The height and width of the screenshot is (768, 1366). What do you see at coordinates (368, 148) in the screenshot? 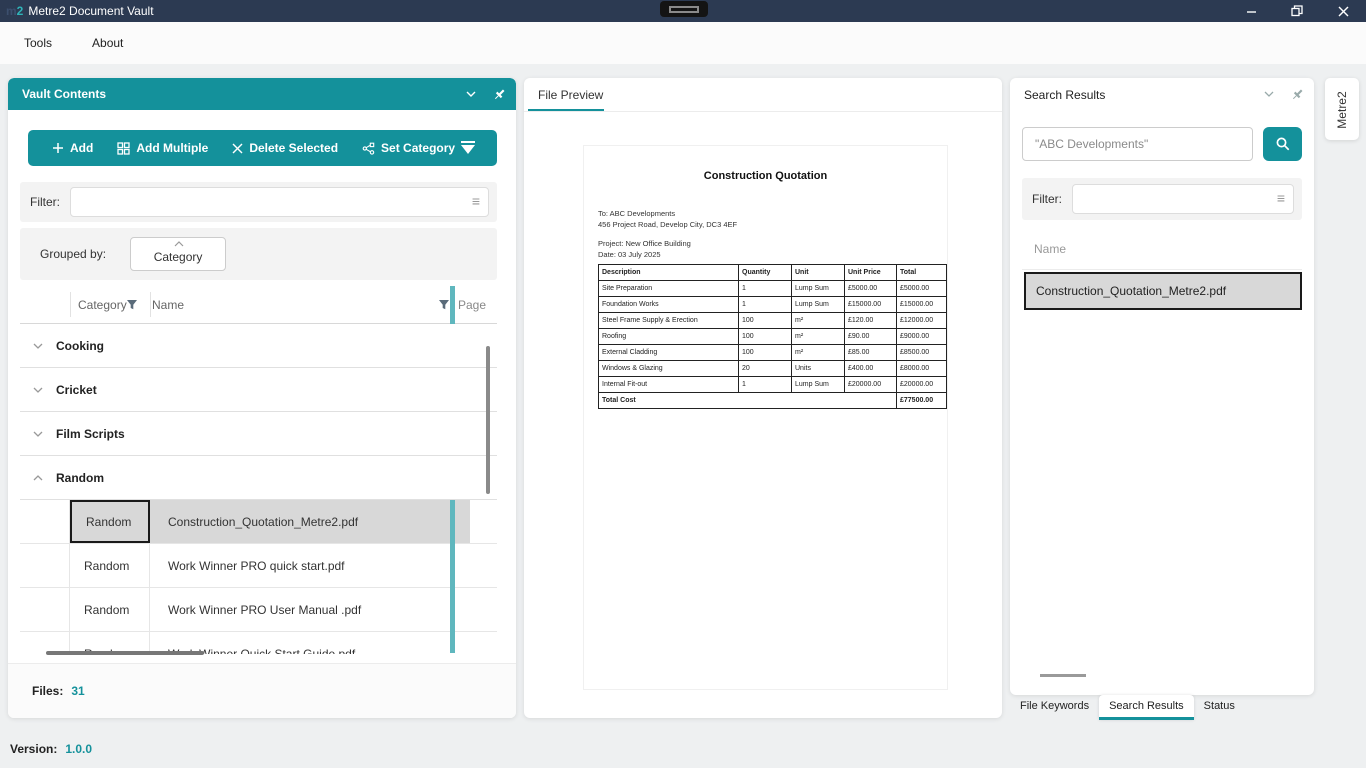
I see `category-icon` at bounding box center [368, 148].